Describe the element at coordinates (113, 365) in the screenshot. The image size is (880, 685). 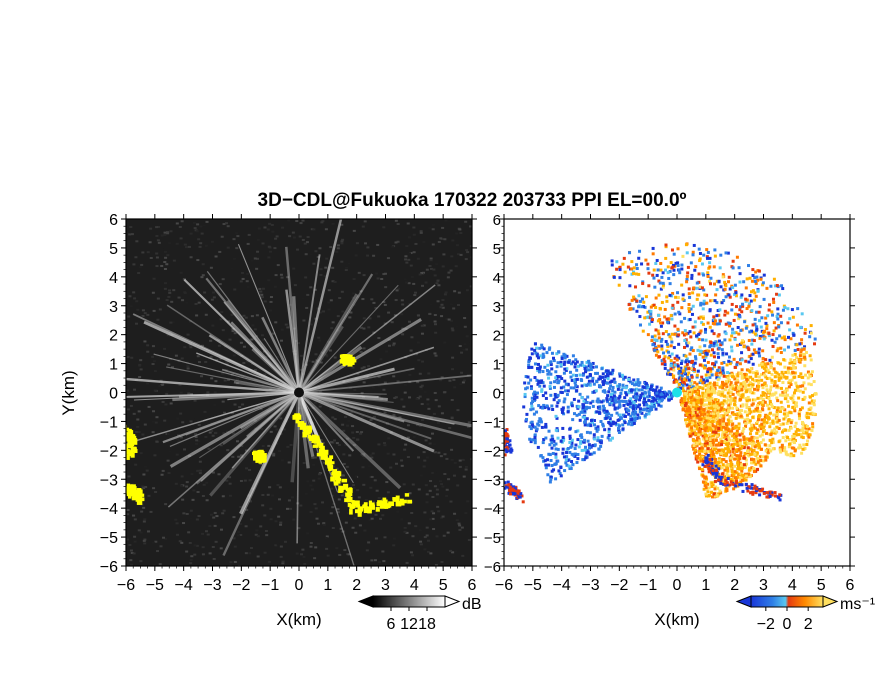
I see `y-tick-label: 1` at that location.